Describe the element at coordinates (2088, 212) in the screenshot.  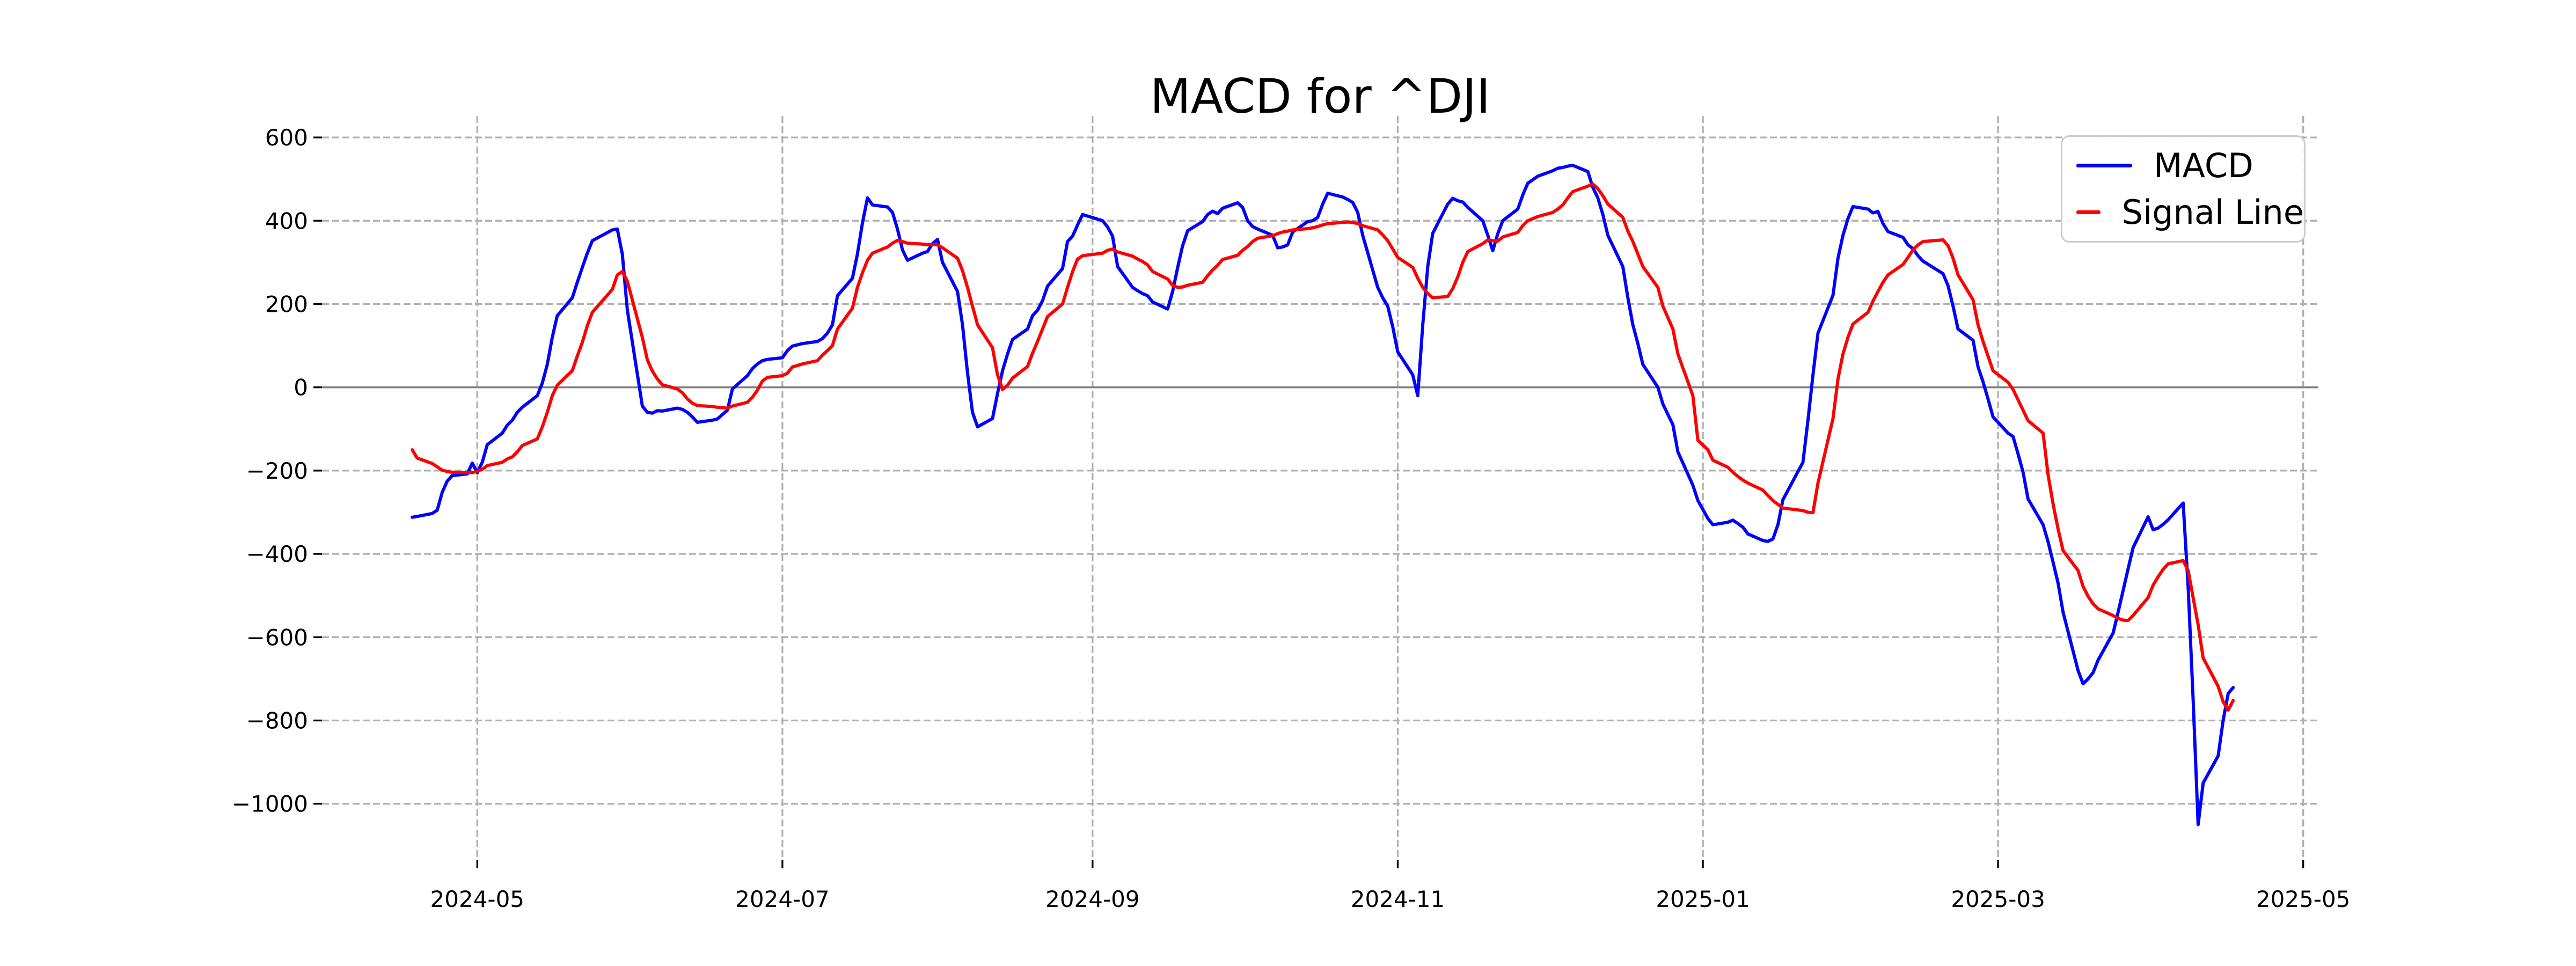
I see `signal-line-swatch` at that location.